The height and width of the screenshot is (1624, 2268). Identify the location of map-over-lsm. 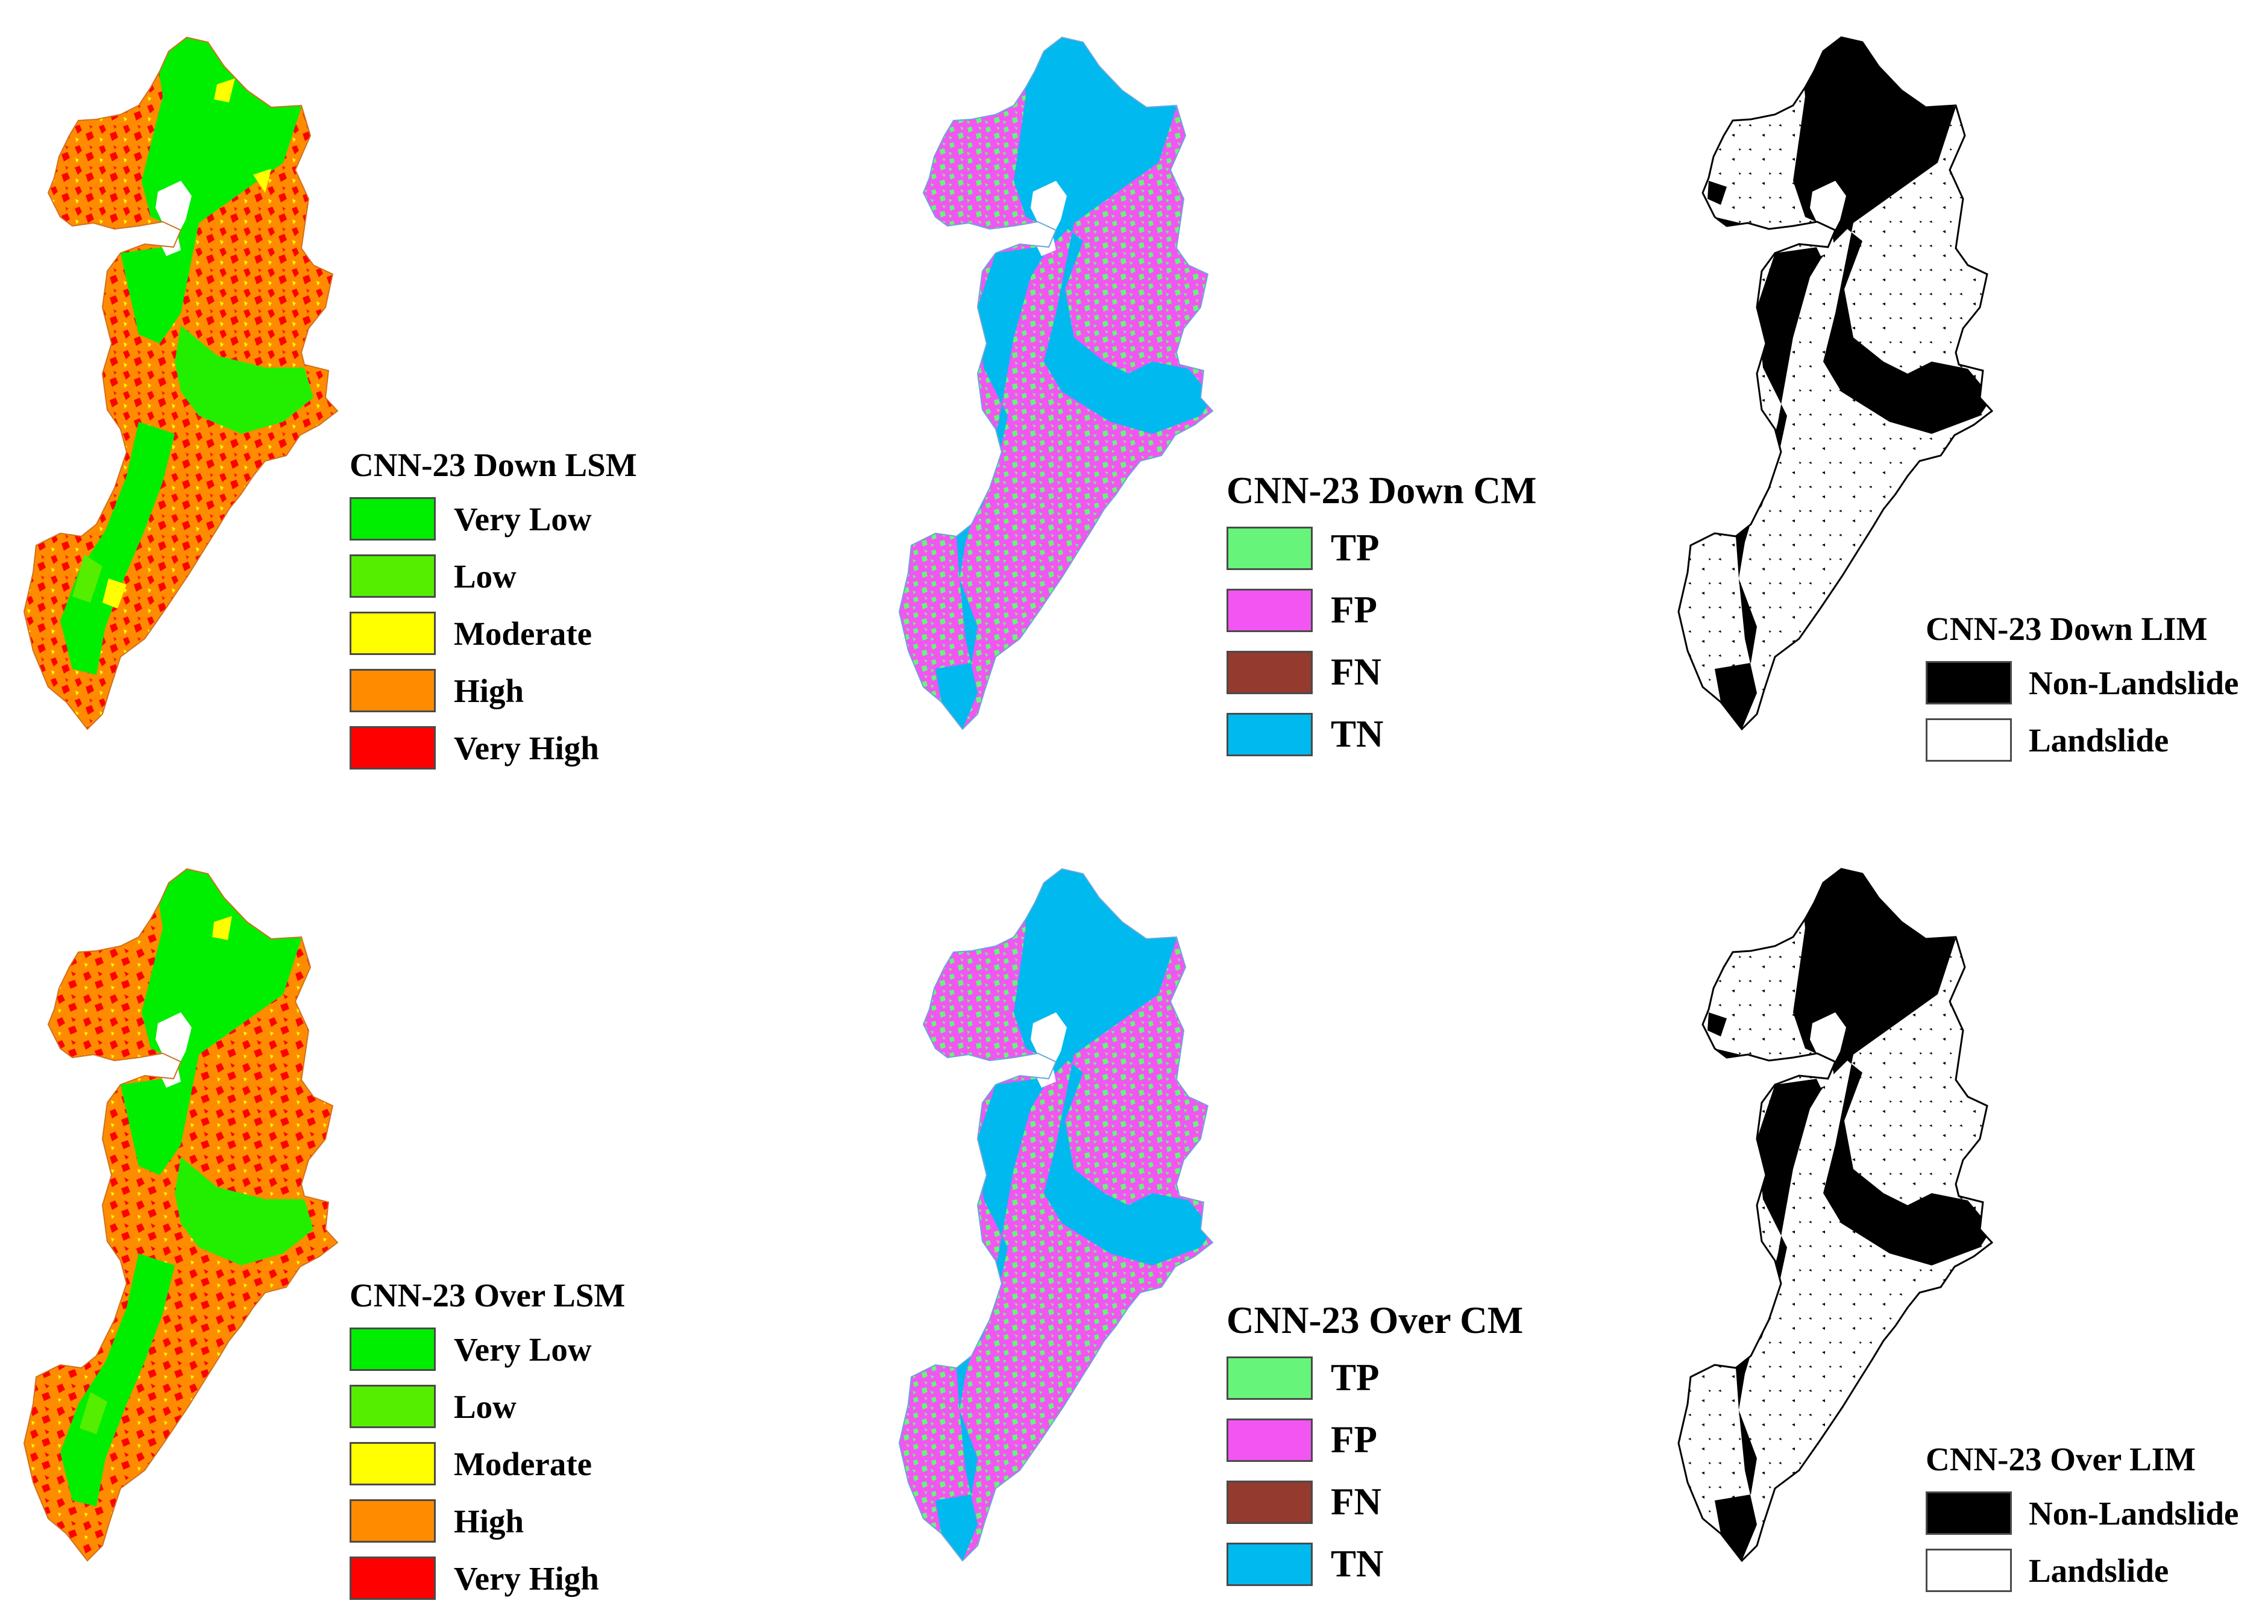
(181, 1214).